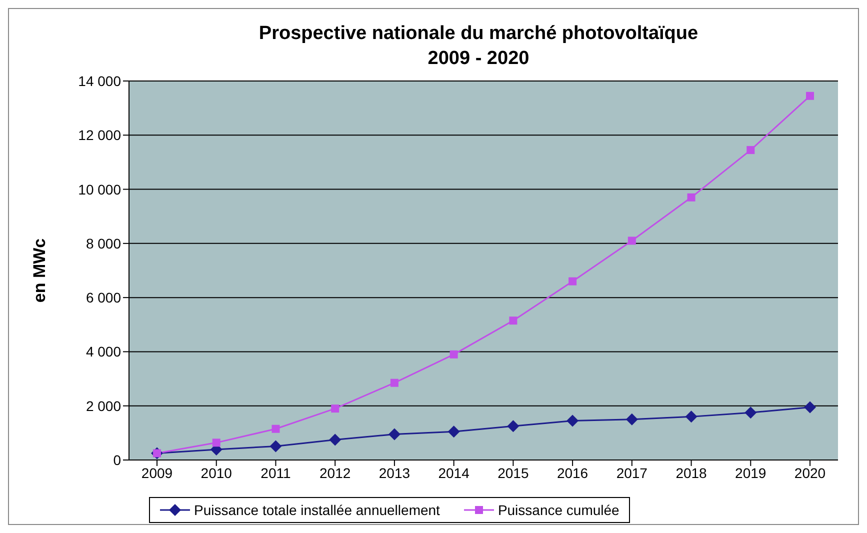 The width and height of the screenshot is (867, 533). What do you see at coordinates (335, 472) in the screenshot?
I see `x-tick-label: 2012` at bounding box center [335, 472].